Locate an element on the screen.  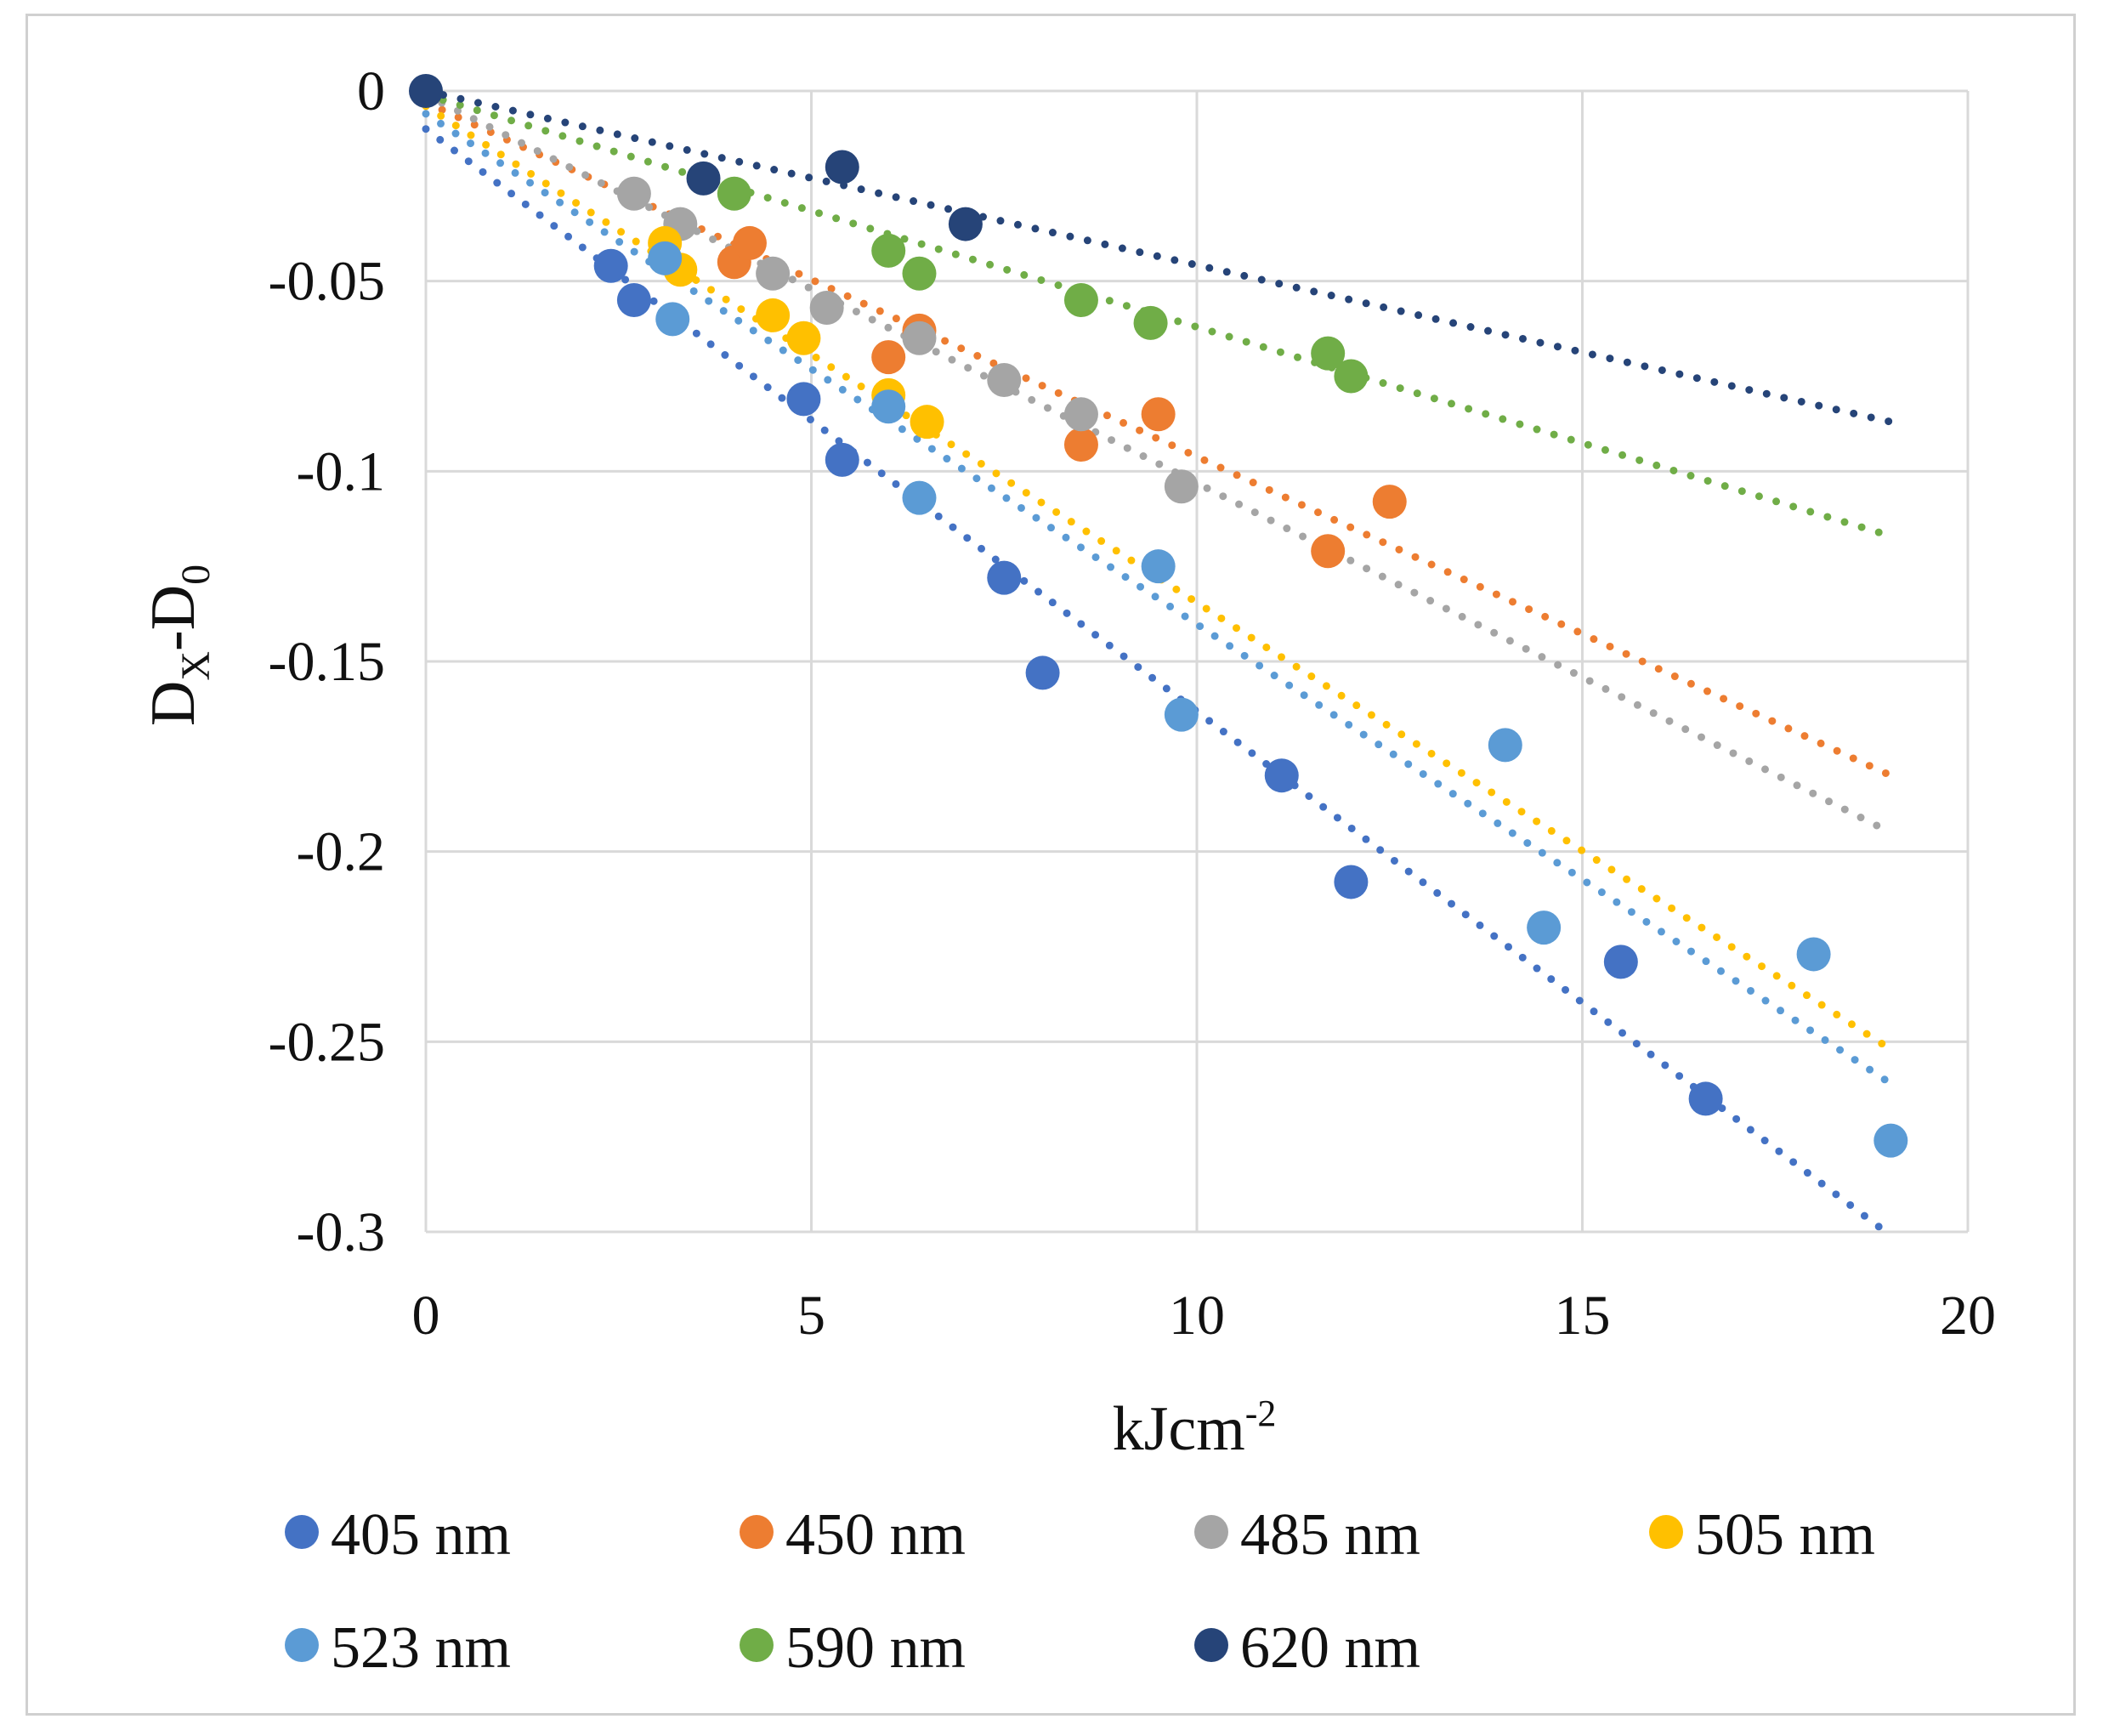
legend-item: 485 nm is located at coordinates (1307, 1535).